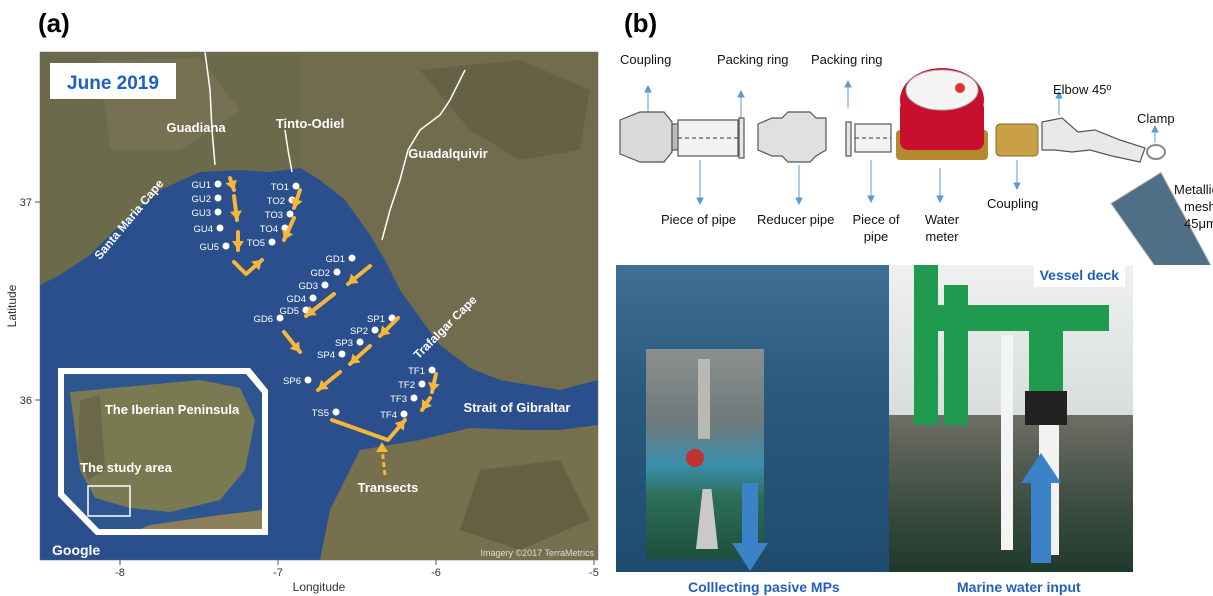 The image size is (1213, 596). I want to click on station-label-gd5: GD5, so click(289, 311).